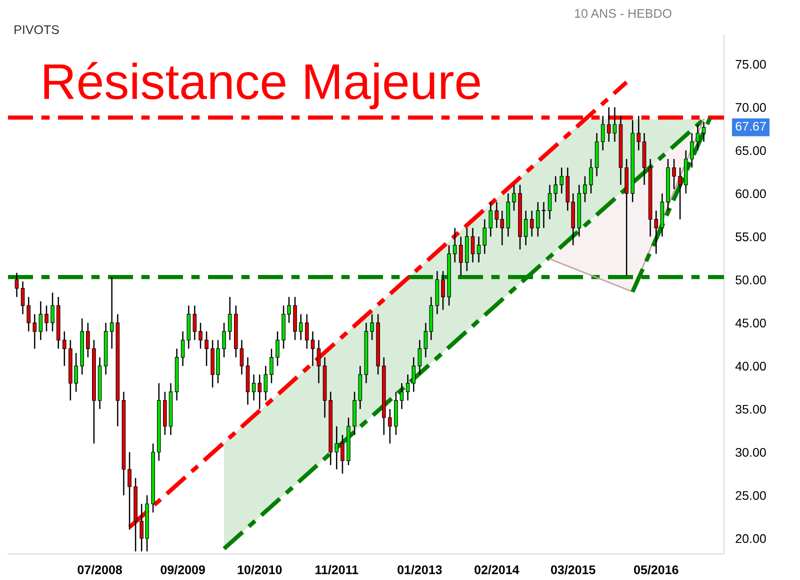 This screenshot has height=580, width=800. I want to click on y-tick-label: 20.00, so click(751, 539).